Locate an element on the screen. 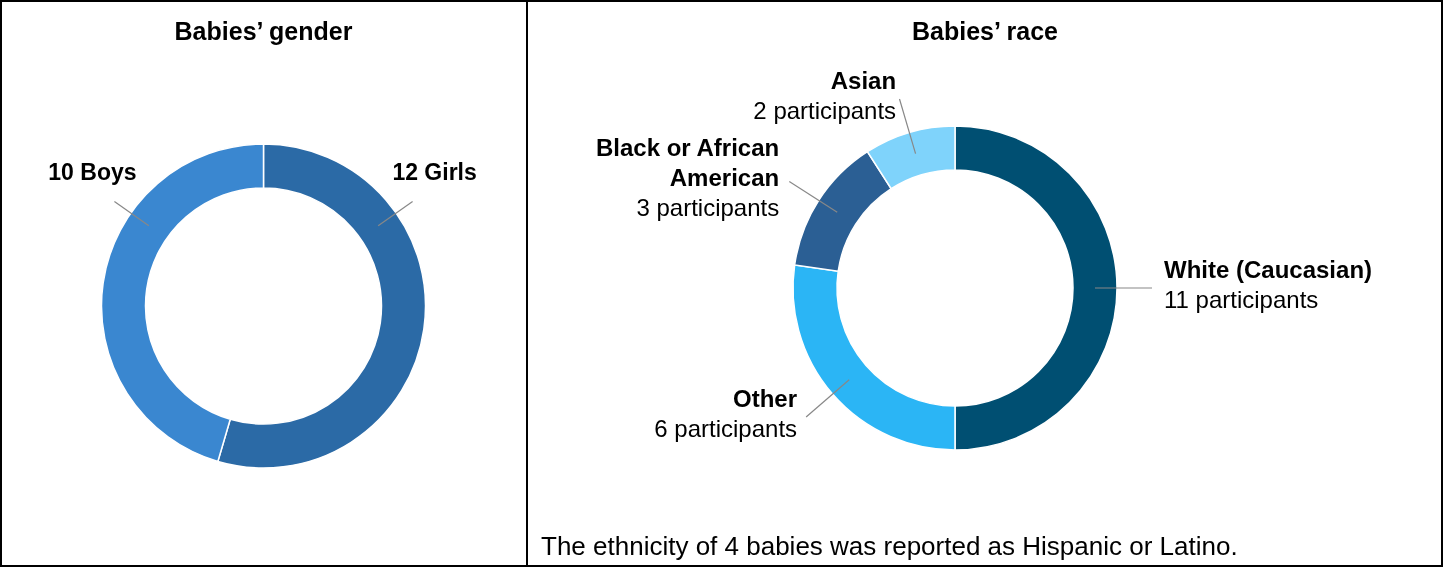 The height and width of the screenshot is (567, 1443). slice-label: Black or African American is located at coordinates (687, 163).